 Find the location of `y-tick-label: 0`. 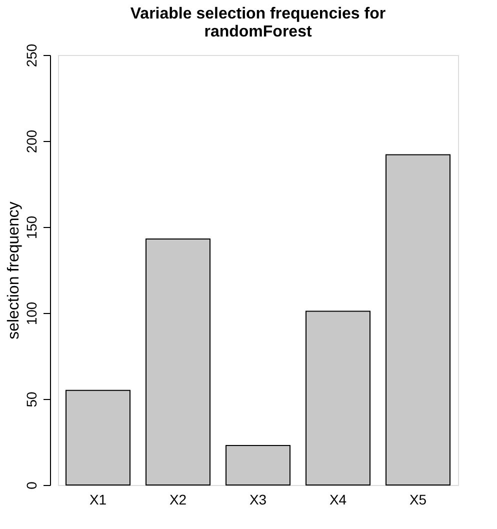

y-tick-label: 0 is located at coordinates (32, 485).